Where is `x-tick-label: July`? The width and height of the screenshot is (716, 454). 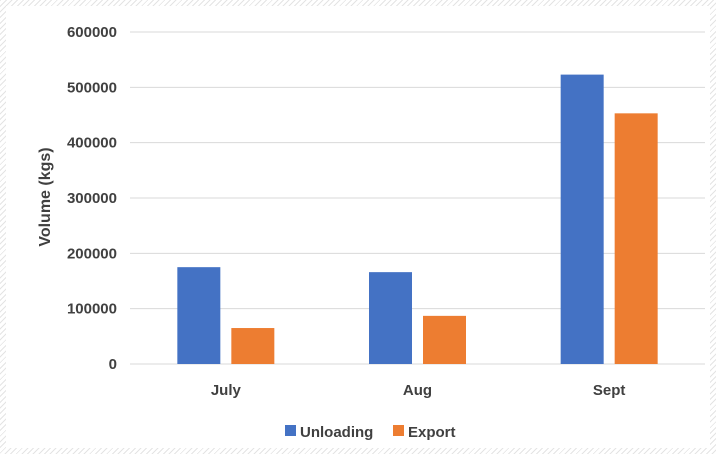
x-tick-label: July is located at coordinates (226, 390).